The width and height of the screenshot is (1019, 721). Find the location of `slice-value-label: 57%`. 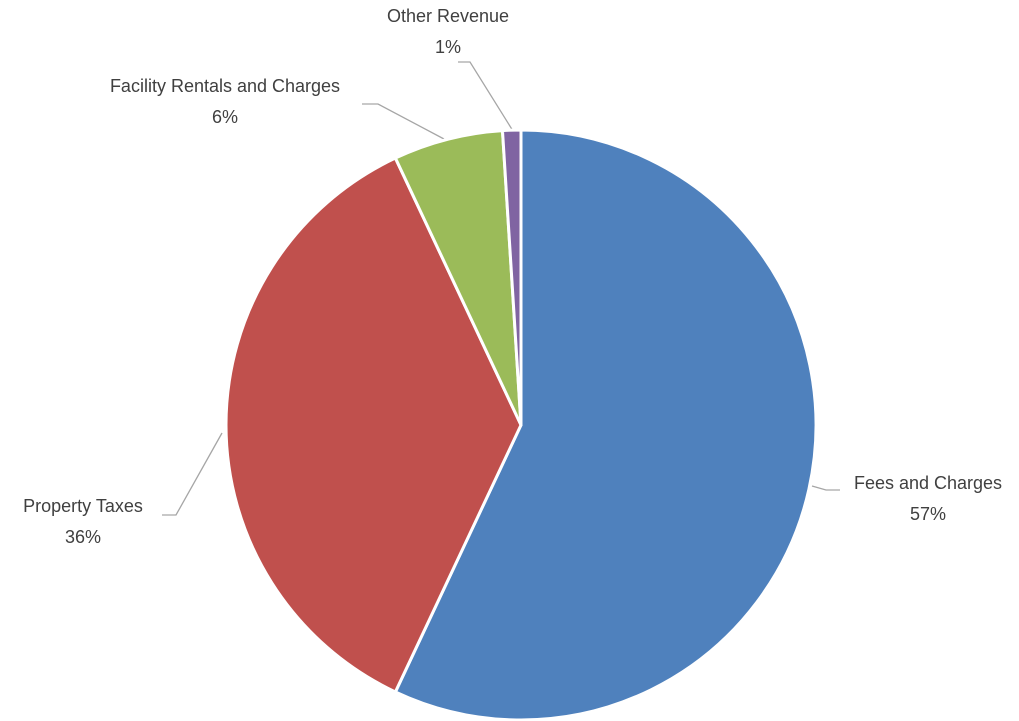

slice-value-label: 57% is located at coordinates (928, 514).